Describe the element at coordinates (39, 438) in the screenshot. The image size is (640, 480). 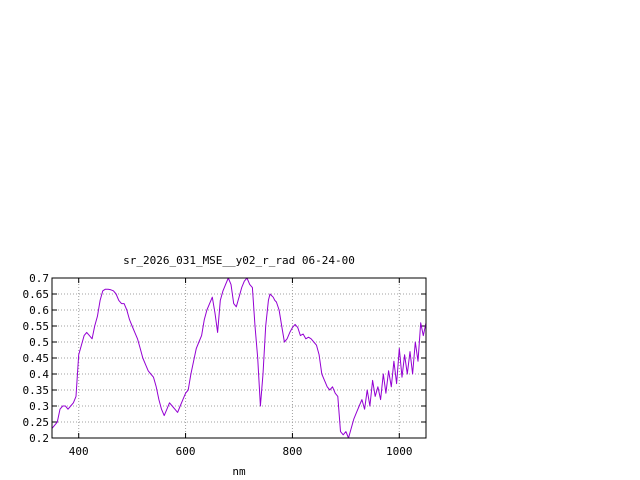
I see `y-tick-label: 0.2` at that location.